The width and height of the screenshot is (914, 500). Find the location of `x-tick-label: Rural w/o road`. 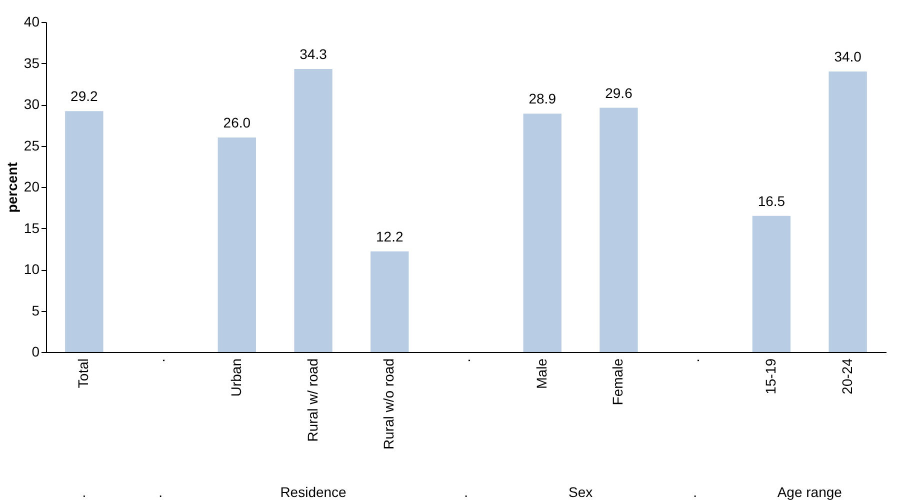

x-tick-label: Rural w/o road is located at coordinates (388, 404).